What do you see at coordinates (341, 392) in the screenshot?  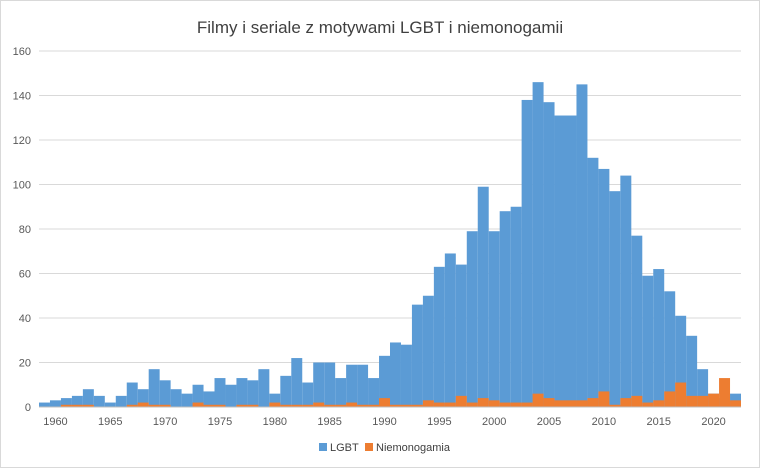 I see `bar-lgbt-1986` at bounding box center [341, 392].